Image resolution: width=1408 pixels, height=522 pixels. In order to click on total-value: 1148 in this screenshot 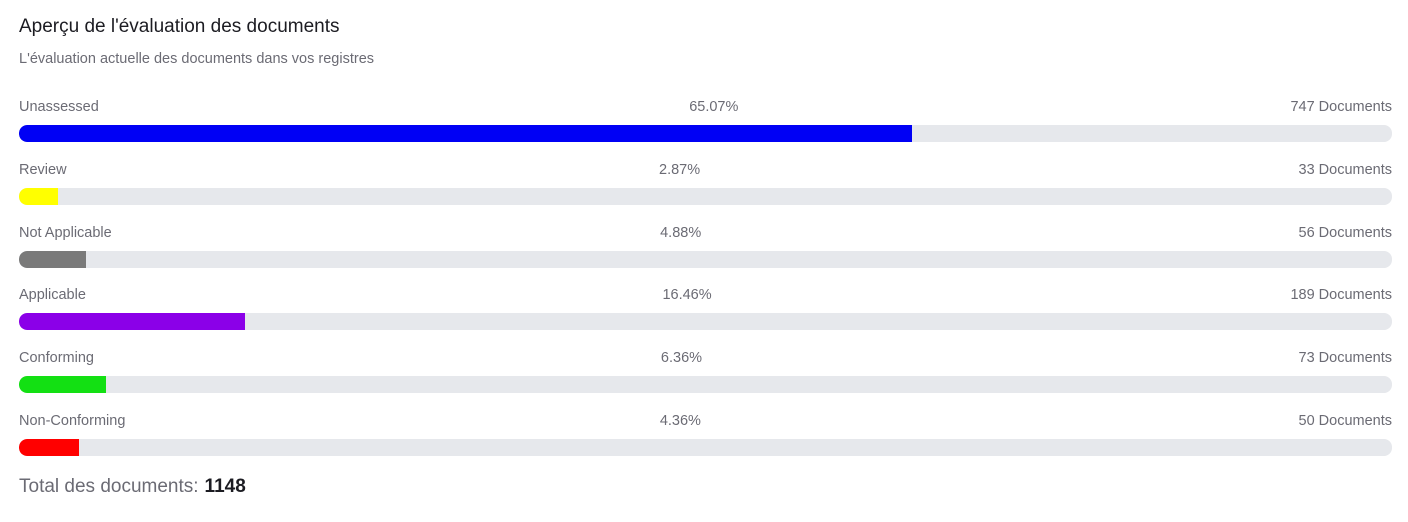, I will do `click(225, 486)`.